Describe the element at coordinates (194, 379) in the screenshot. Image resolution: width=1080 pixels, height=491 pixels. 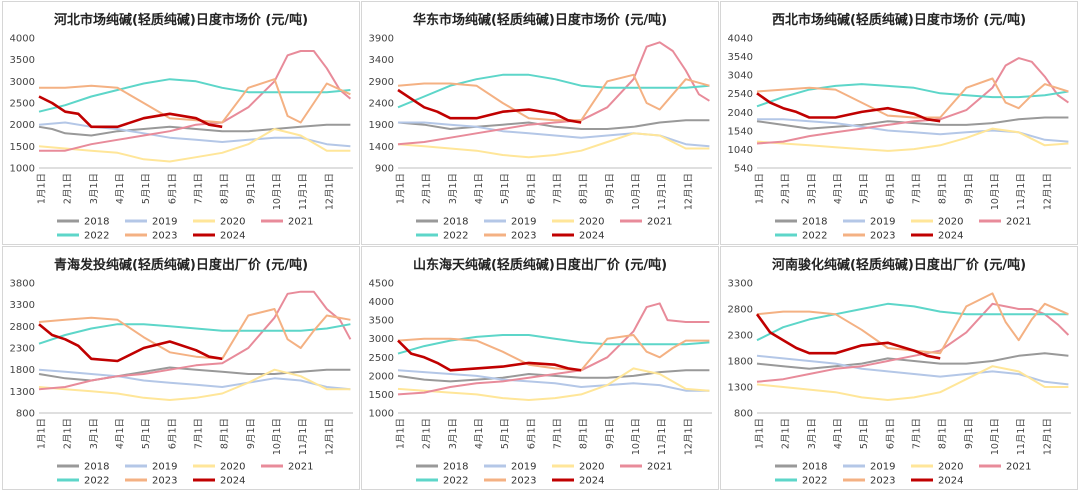
I see `series-line-2019` at that location.